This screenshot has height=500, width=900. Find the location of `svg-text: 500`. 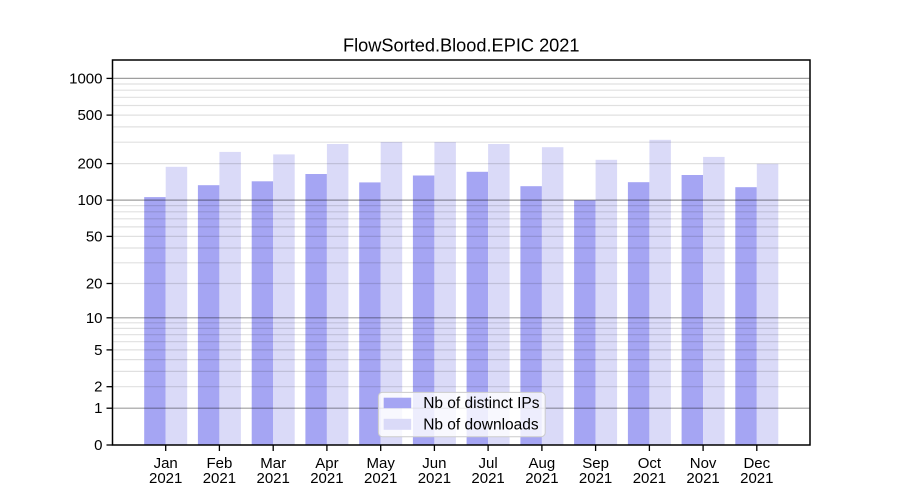

svg-text: 500 is located at coordinates (89, 115).